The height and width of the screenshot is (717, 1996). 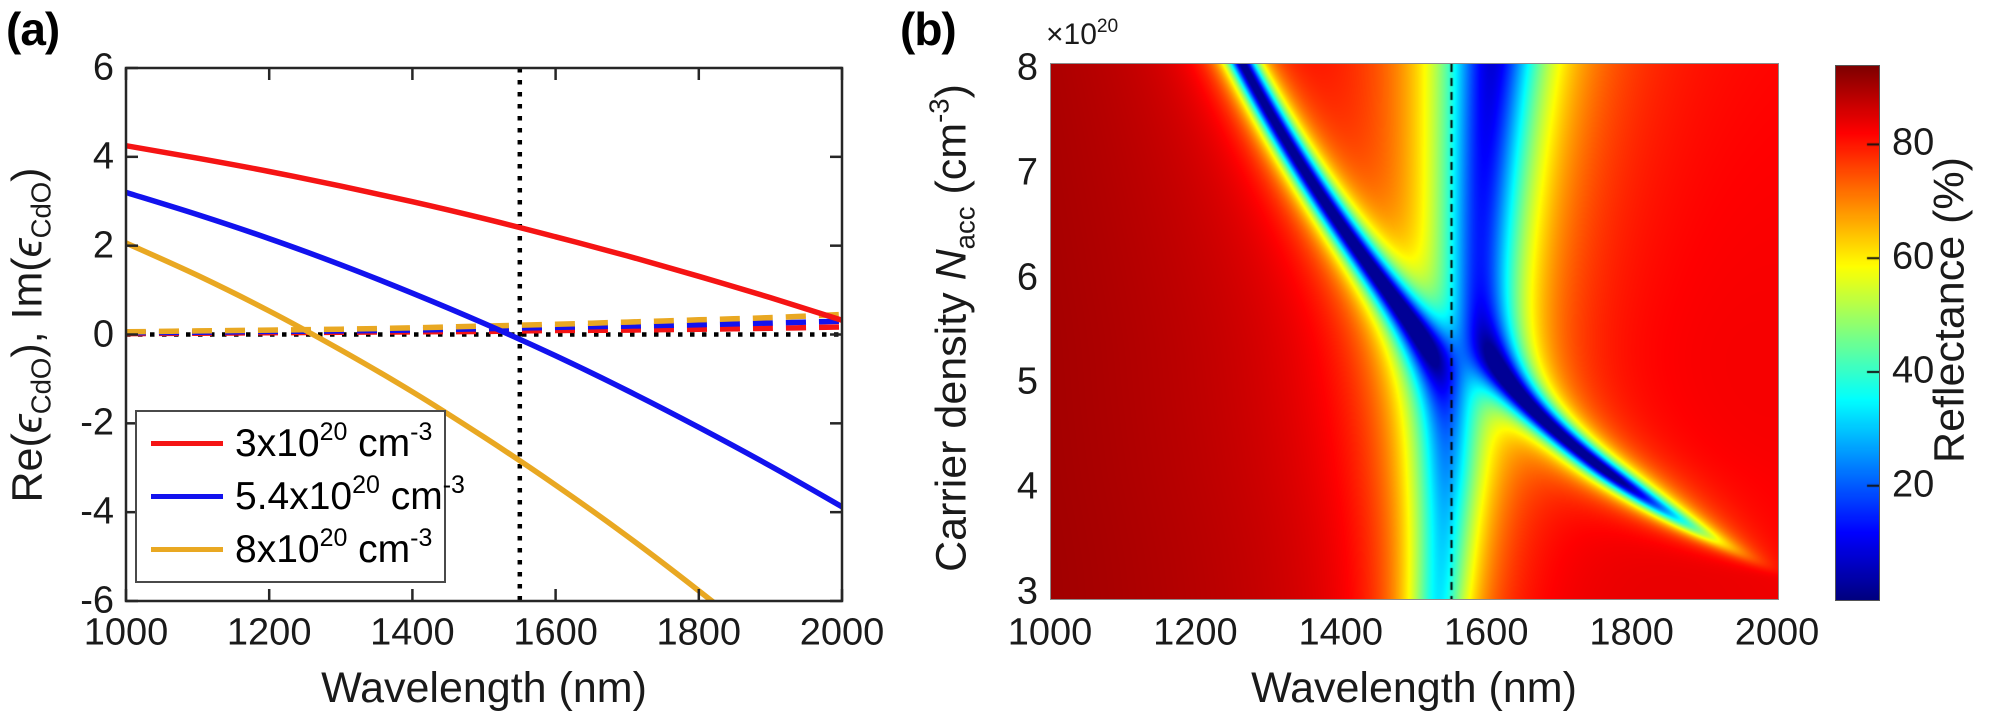 What do you see at coordinates (1027, 172) in the screenshot?
I see `tick-label: 7` at bounding box center [1027, 172].